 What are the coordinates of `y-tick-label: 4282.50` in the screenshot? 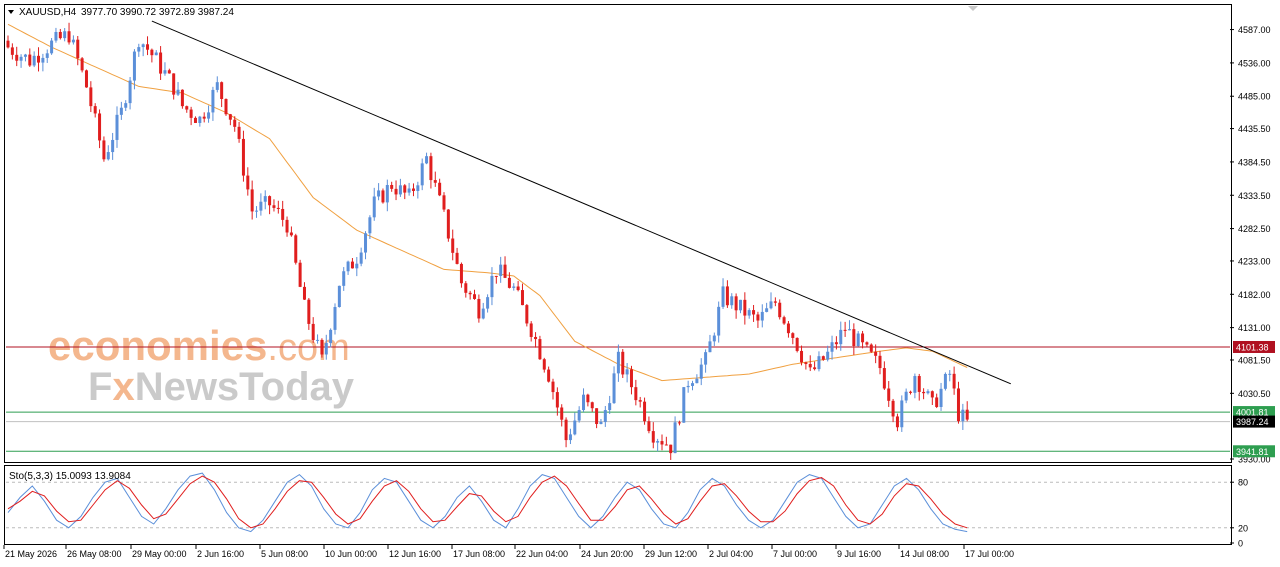 It's located at (1254, 229).